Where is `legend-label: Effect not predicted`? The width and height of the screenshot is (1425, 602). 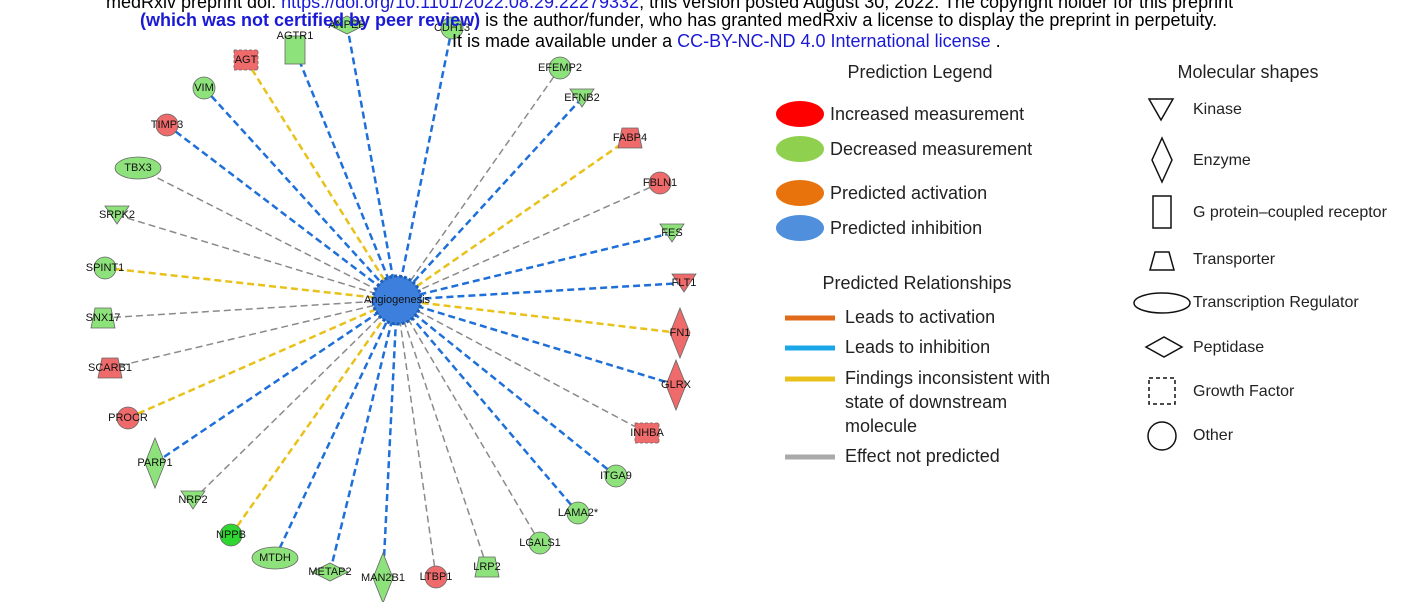
legend-label: Effect not predicted is located at coordinates (922, 456).